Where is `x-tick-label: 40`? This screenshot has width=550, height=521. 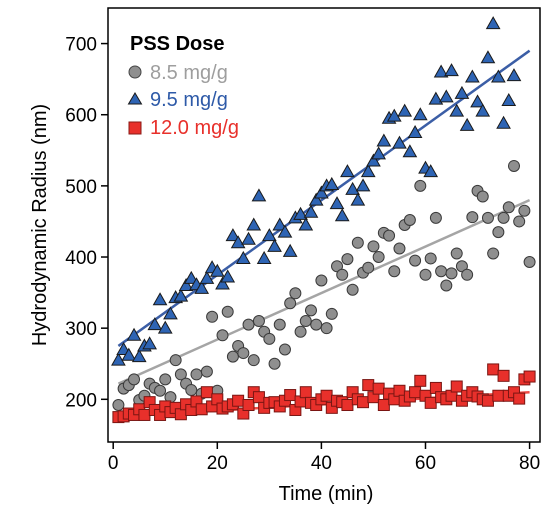
x-tick-label: 40 is located at coordinates (321, 463).